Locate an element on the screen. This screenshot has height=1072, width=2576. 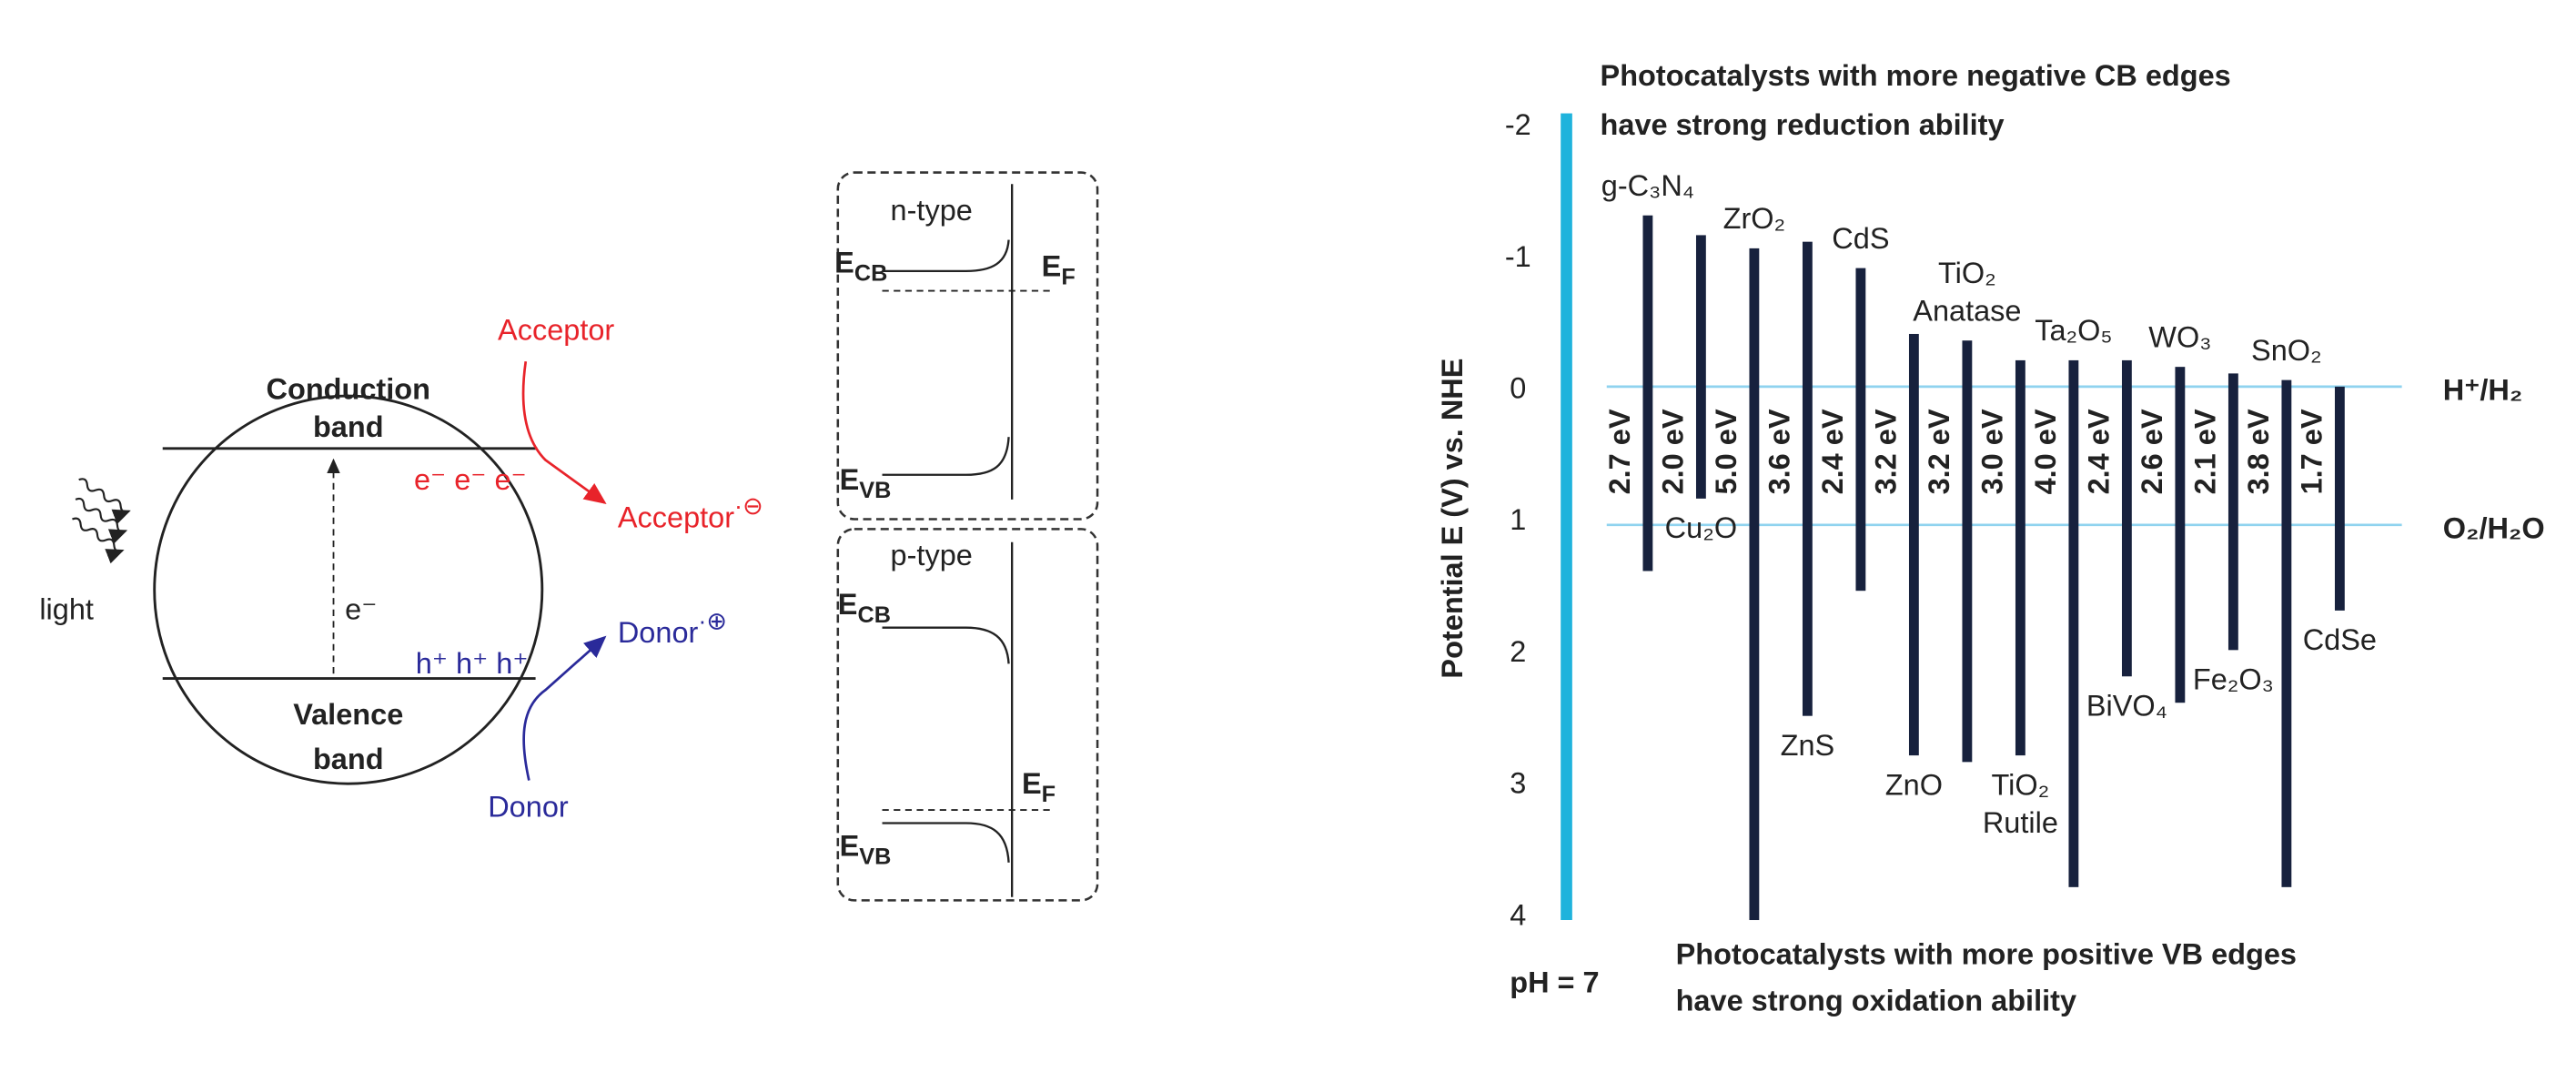
ef-label: EF is located at coordinates (1039, 787).